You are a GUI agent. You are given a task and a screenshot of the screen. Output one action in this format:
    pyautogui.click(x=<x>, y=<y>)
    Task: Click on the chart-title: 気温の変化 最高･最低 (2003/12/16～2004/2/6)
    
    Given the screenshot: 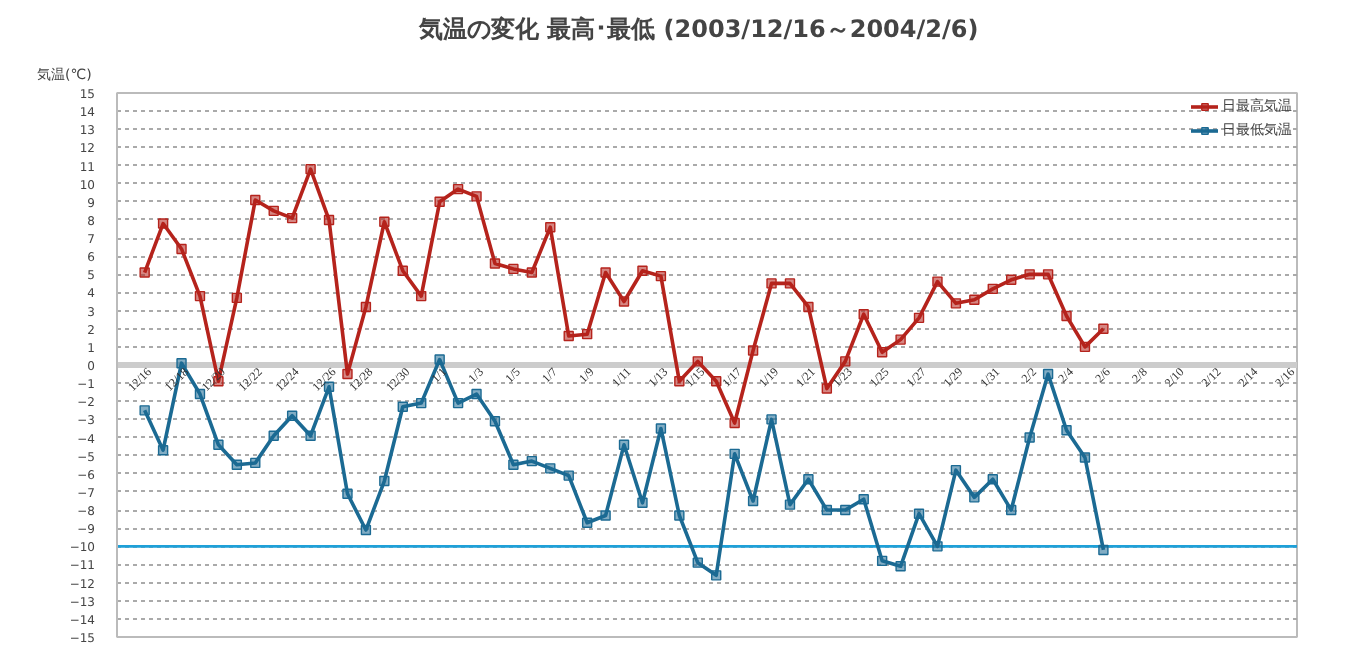 What is the action you would take?
    pyautogui.click(x=697, y=29)
    